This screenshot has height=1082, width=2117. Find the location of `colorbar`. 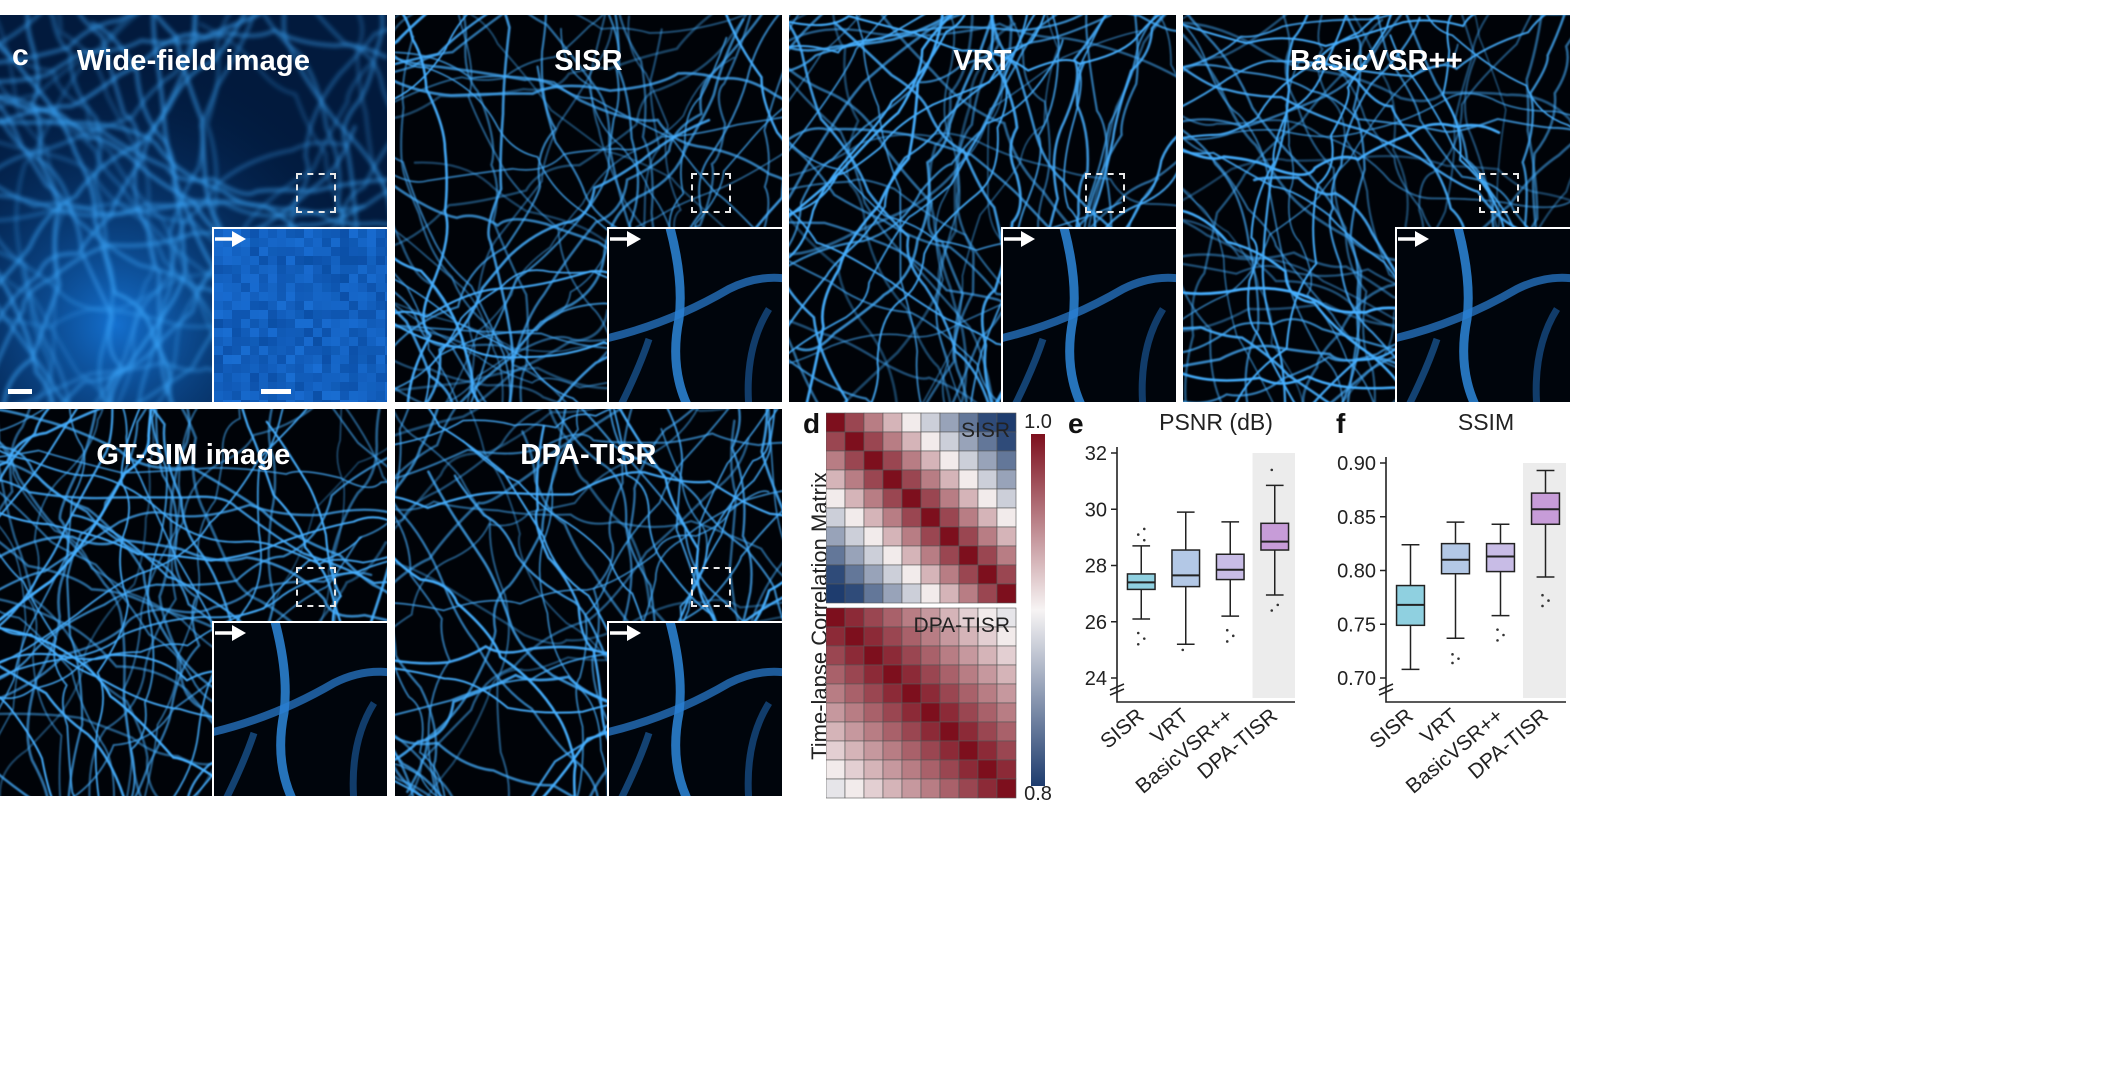

colorbar is located at coordinates (1038, 610).